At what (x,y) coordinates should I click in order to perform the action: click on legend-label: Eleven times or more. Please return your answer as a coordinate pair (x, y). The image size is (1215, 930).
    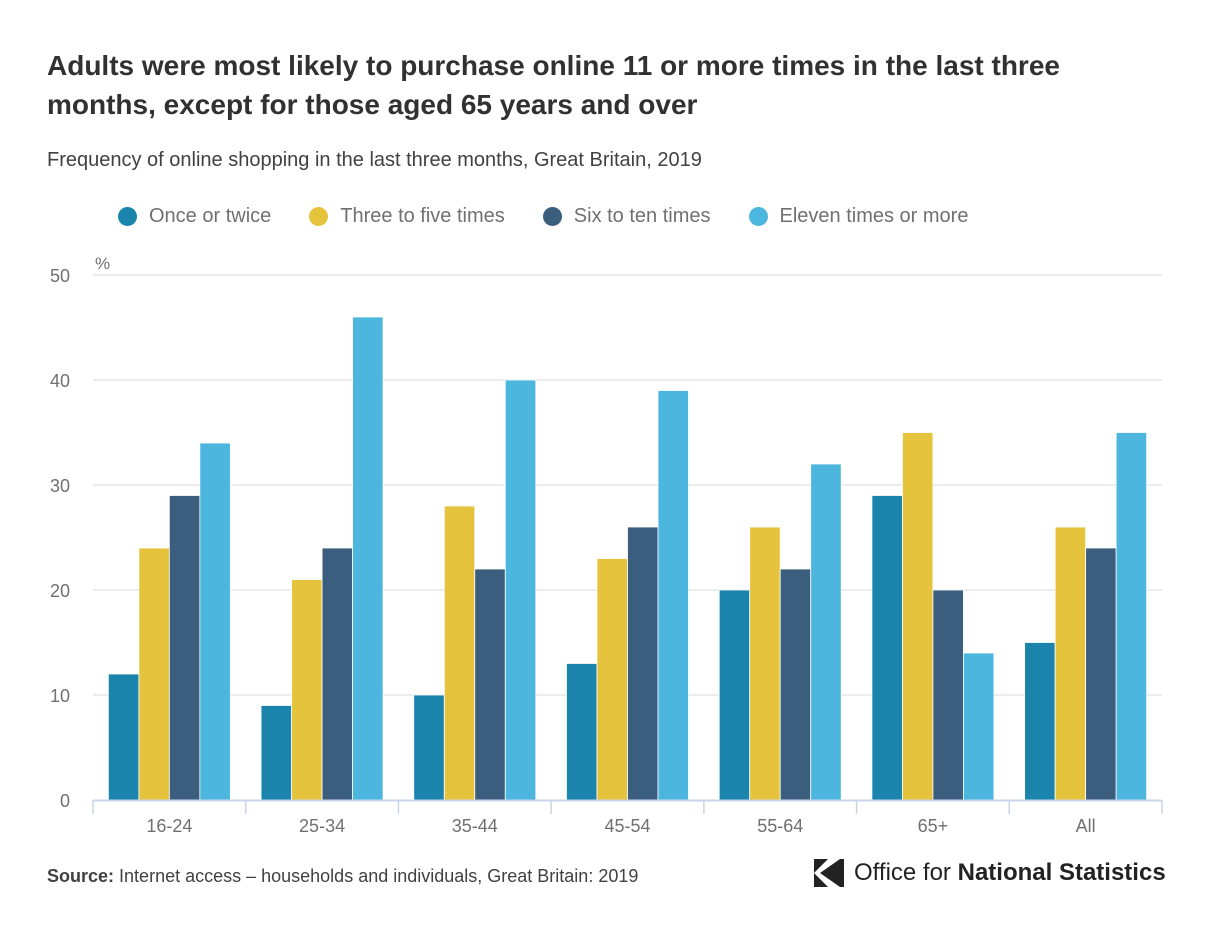
    Looking at the image, I should click on (874, 216).